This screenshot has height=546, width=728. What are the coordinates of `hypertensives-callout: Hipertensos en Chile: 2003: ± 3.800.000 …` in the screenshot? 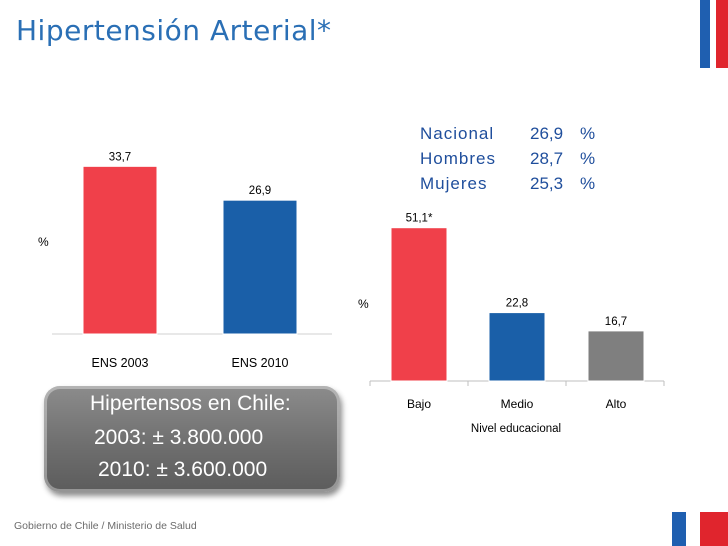 It's located at (192, 439).